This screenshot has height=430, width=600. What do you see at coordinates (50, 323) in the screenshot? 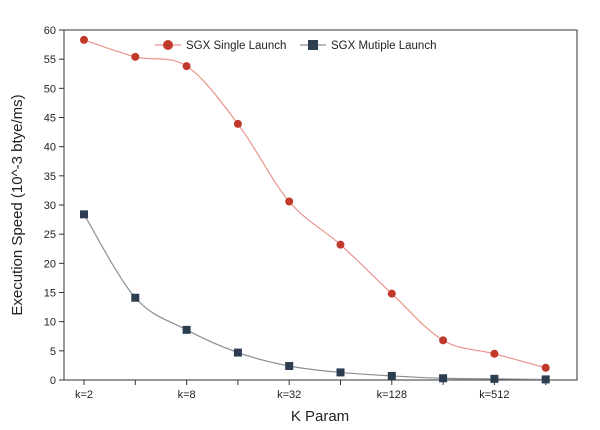
I see `y-tick-label: 10` at bounding box center [50, 323].